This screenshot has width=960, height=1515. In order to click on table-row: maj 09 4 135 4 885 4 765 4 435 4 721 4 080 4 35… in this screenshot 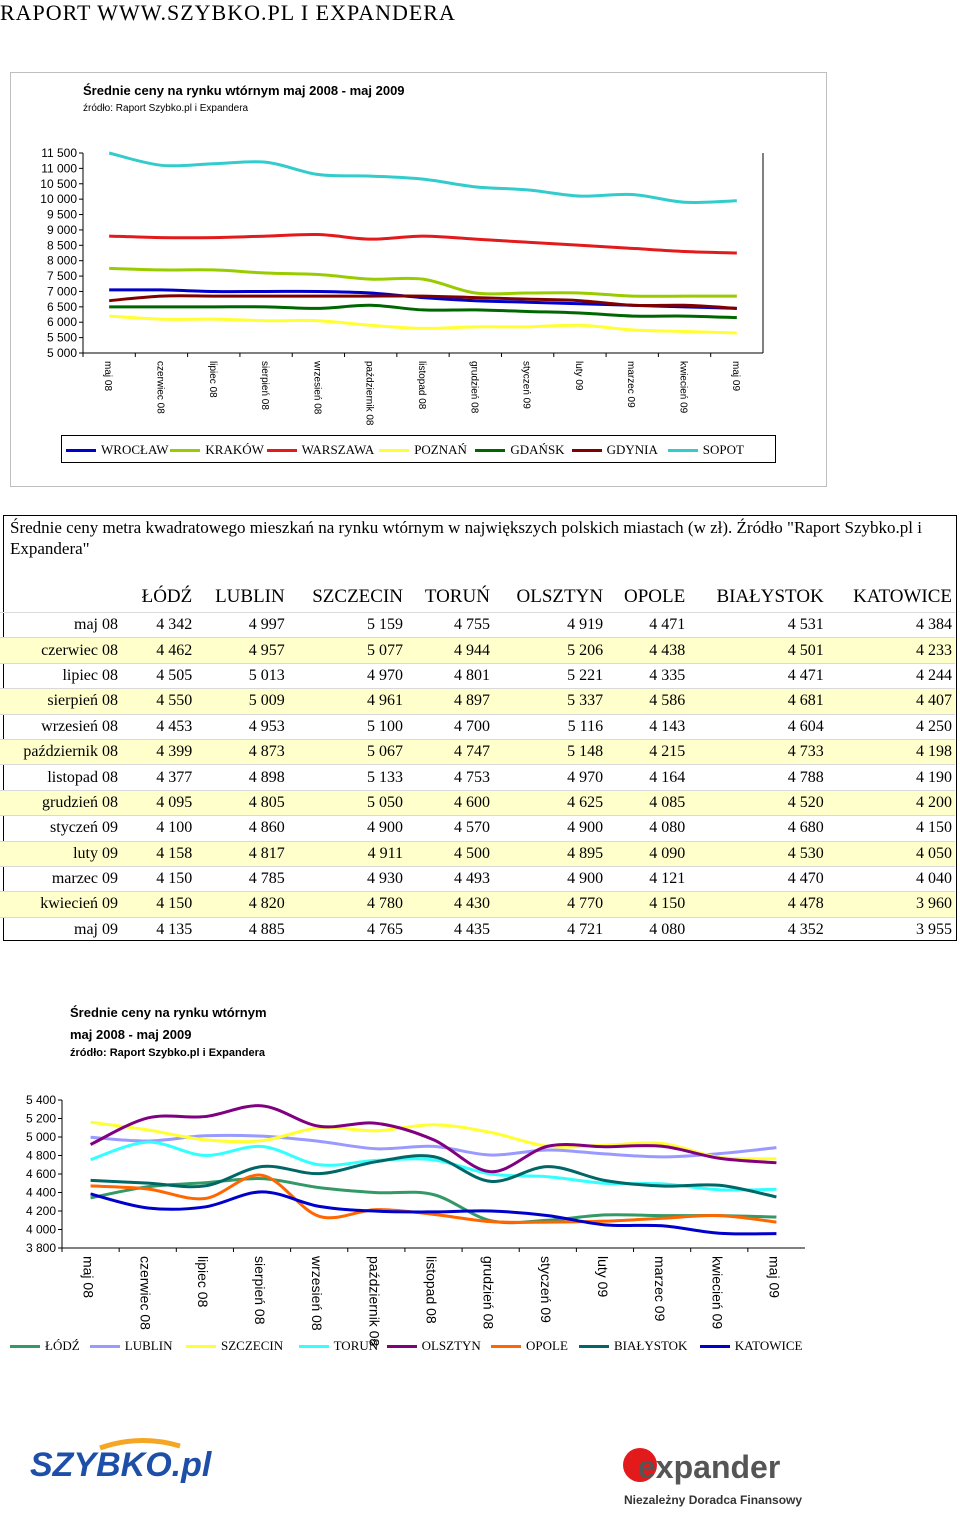, I will do `click(477, 929)`.